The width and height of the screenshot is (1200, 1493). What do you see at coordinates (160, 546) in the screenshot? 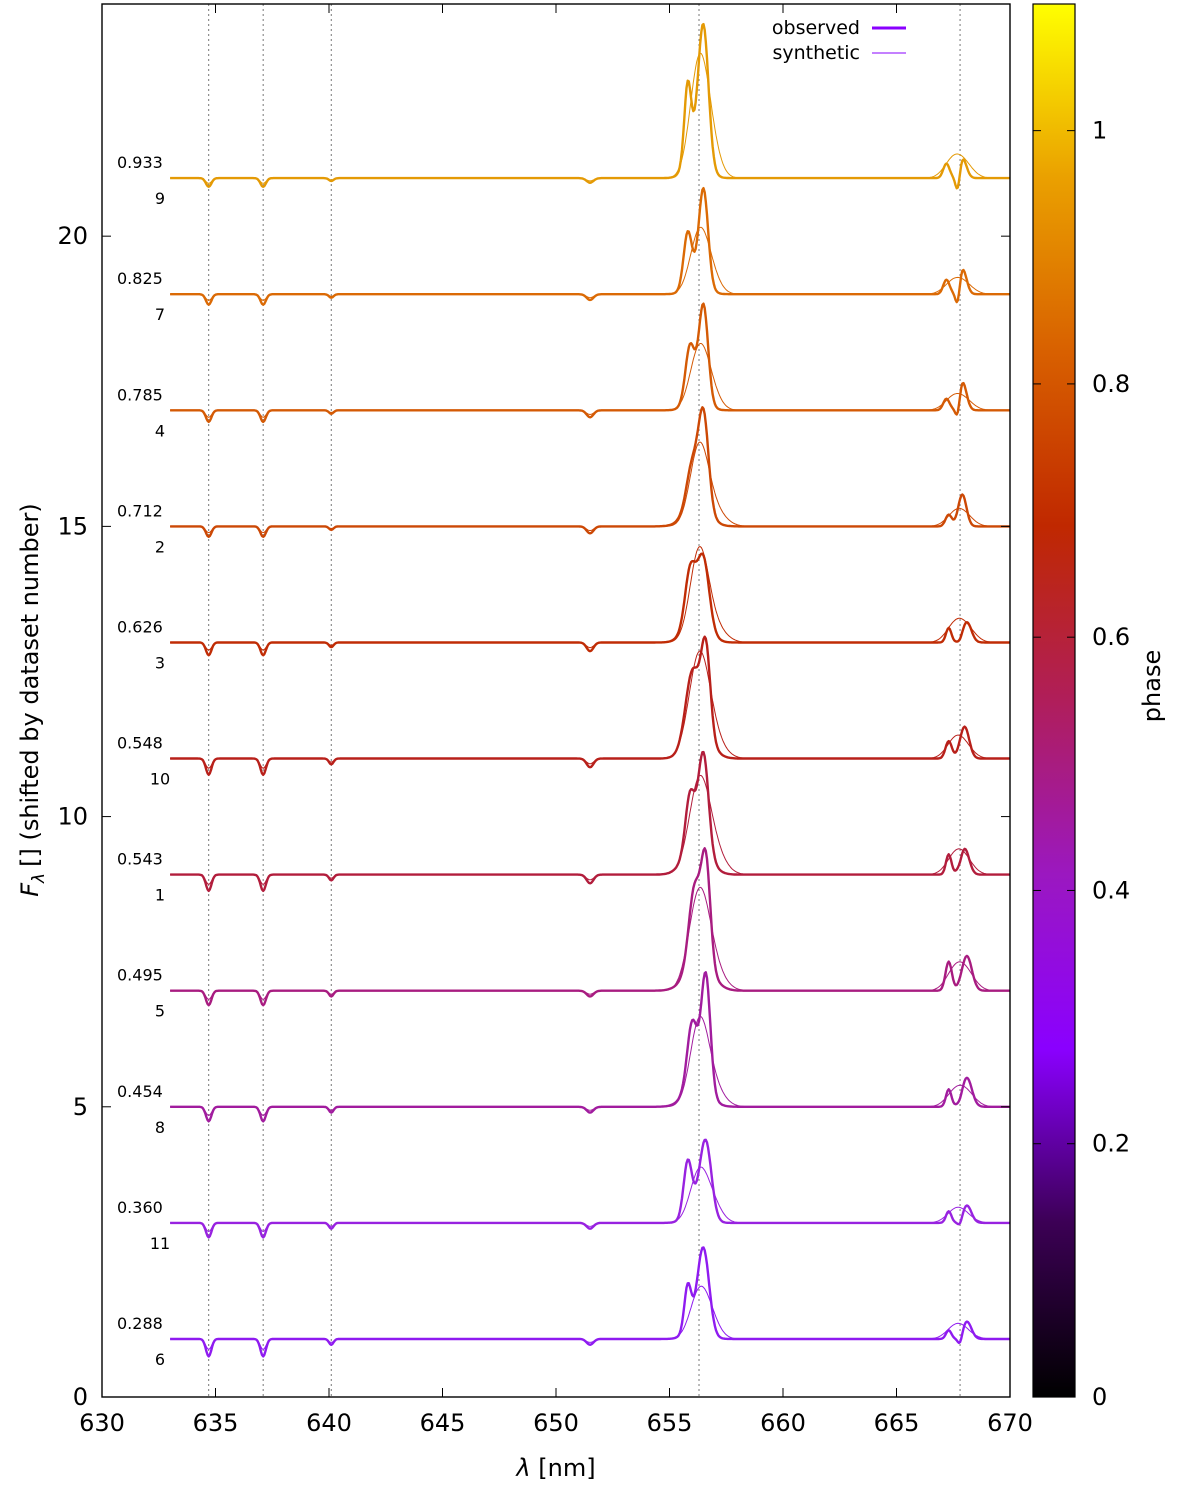
I see `series-dataset-label: 2` at bounding box center [160, 546].